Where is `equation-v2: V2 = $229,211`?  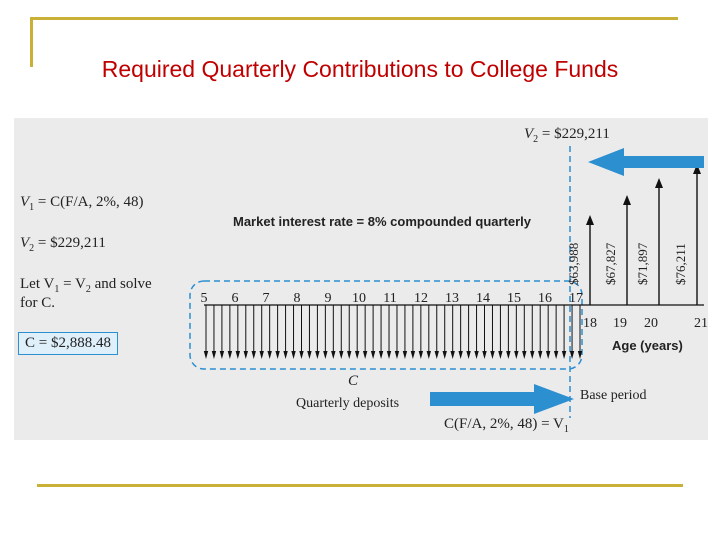 equation-v2: V2 = $229,211 is located at coordinates (63, 244).